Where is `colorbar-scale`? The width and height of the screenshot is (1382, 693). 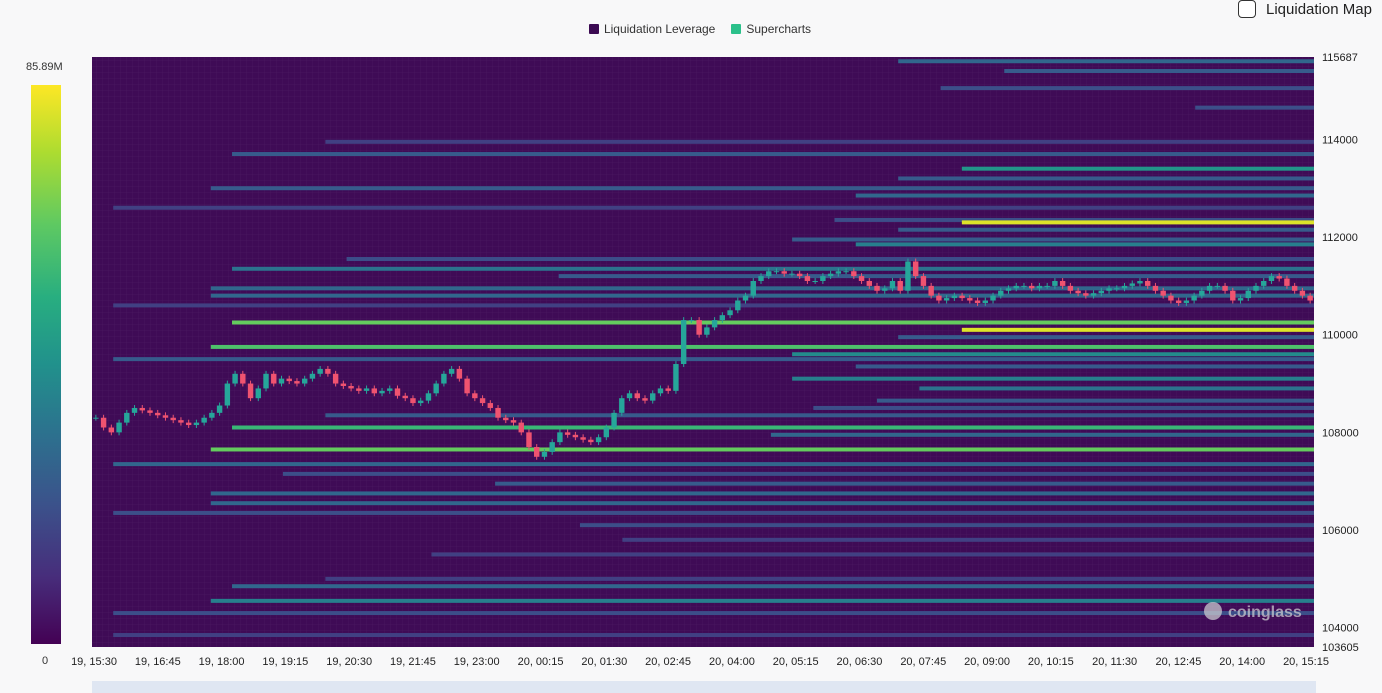 colorbar-scale is located at coordinates (46, 364).